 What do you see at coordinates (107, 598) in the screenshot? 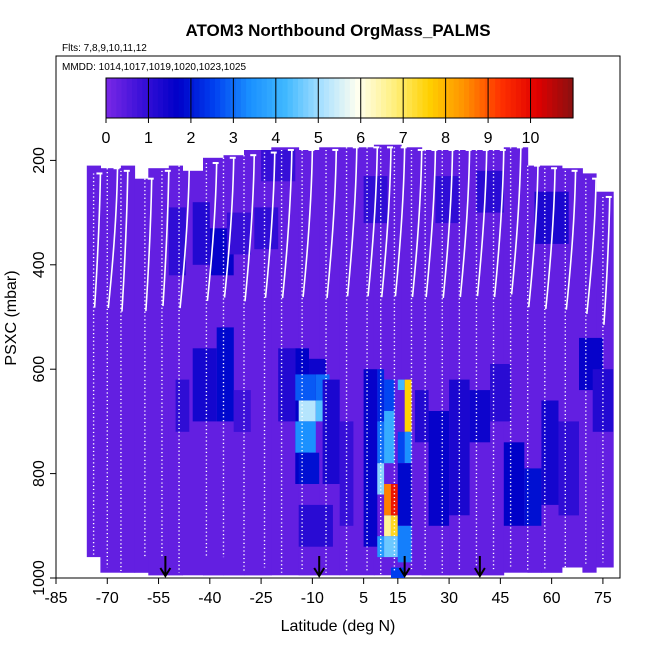
I see `x-tick-label: -70` at bounding box center [107, 598].